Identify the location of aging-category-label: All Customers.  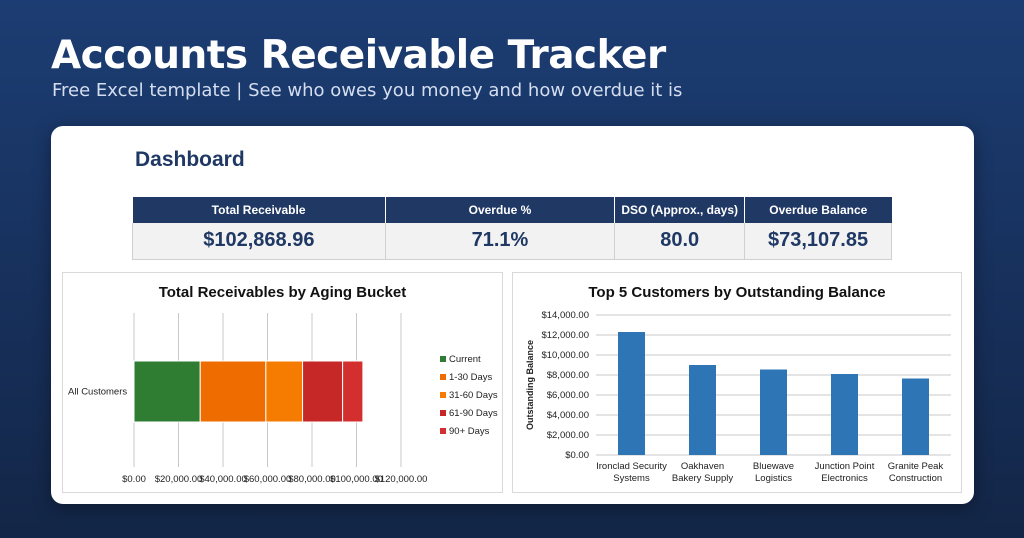
(97, 392).